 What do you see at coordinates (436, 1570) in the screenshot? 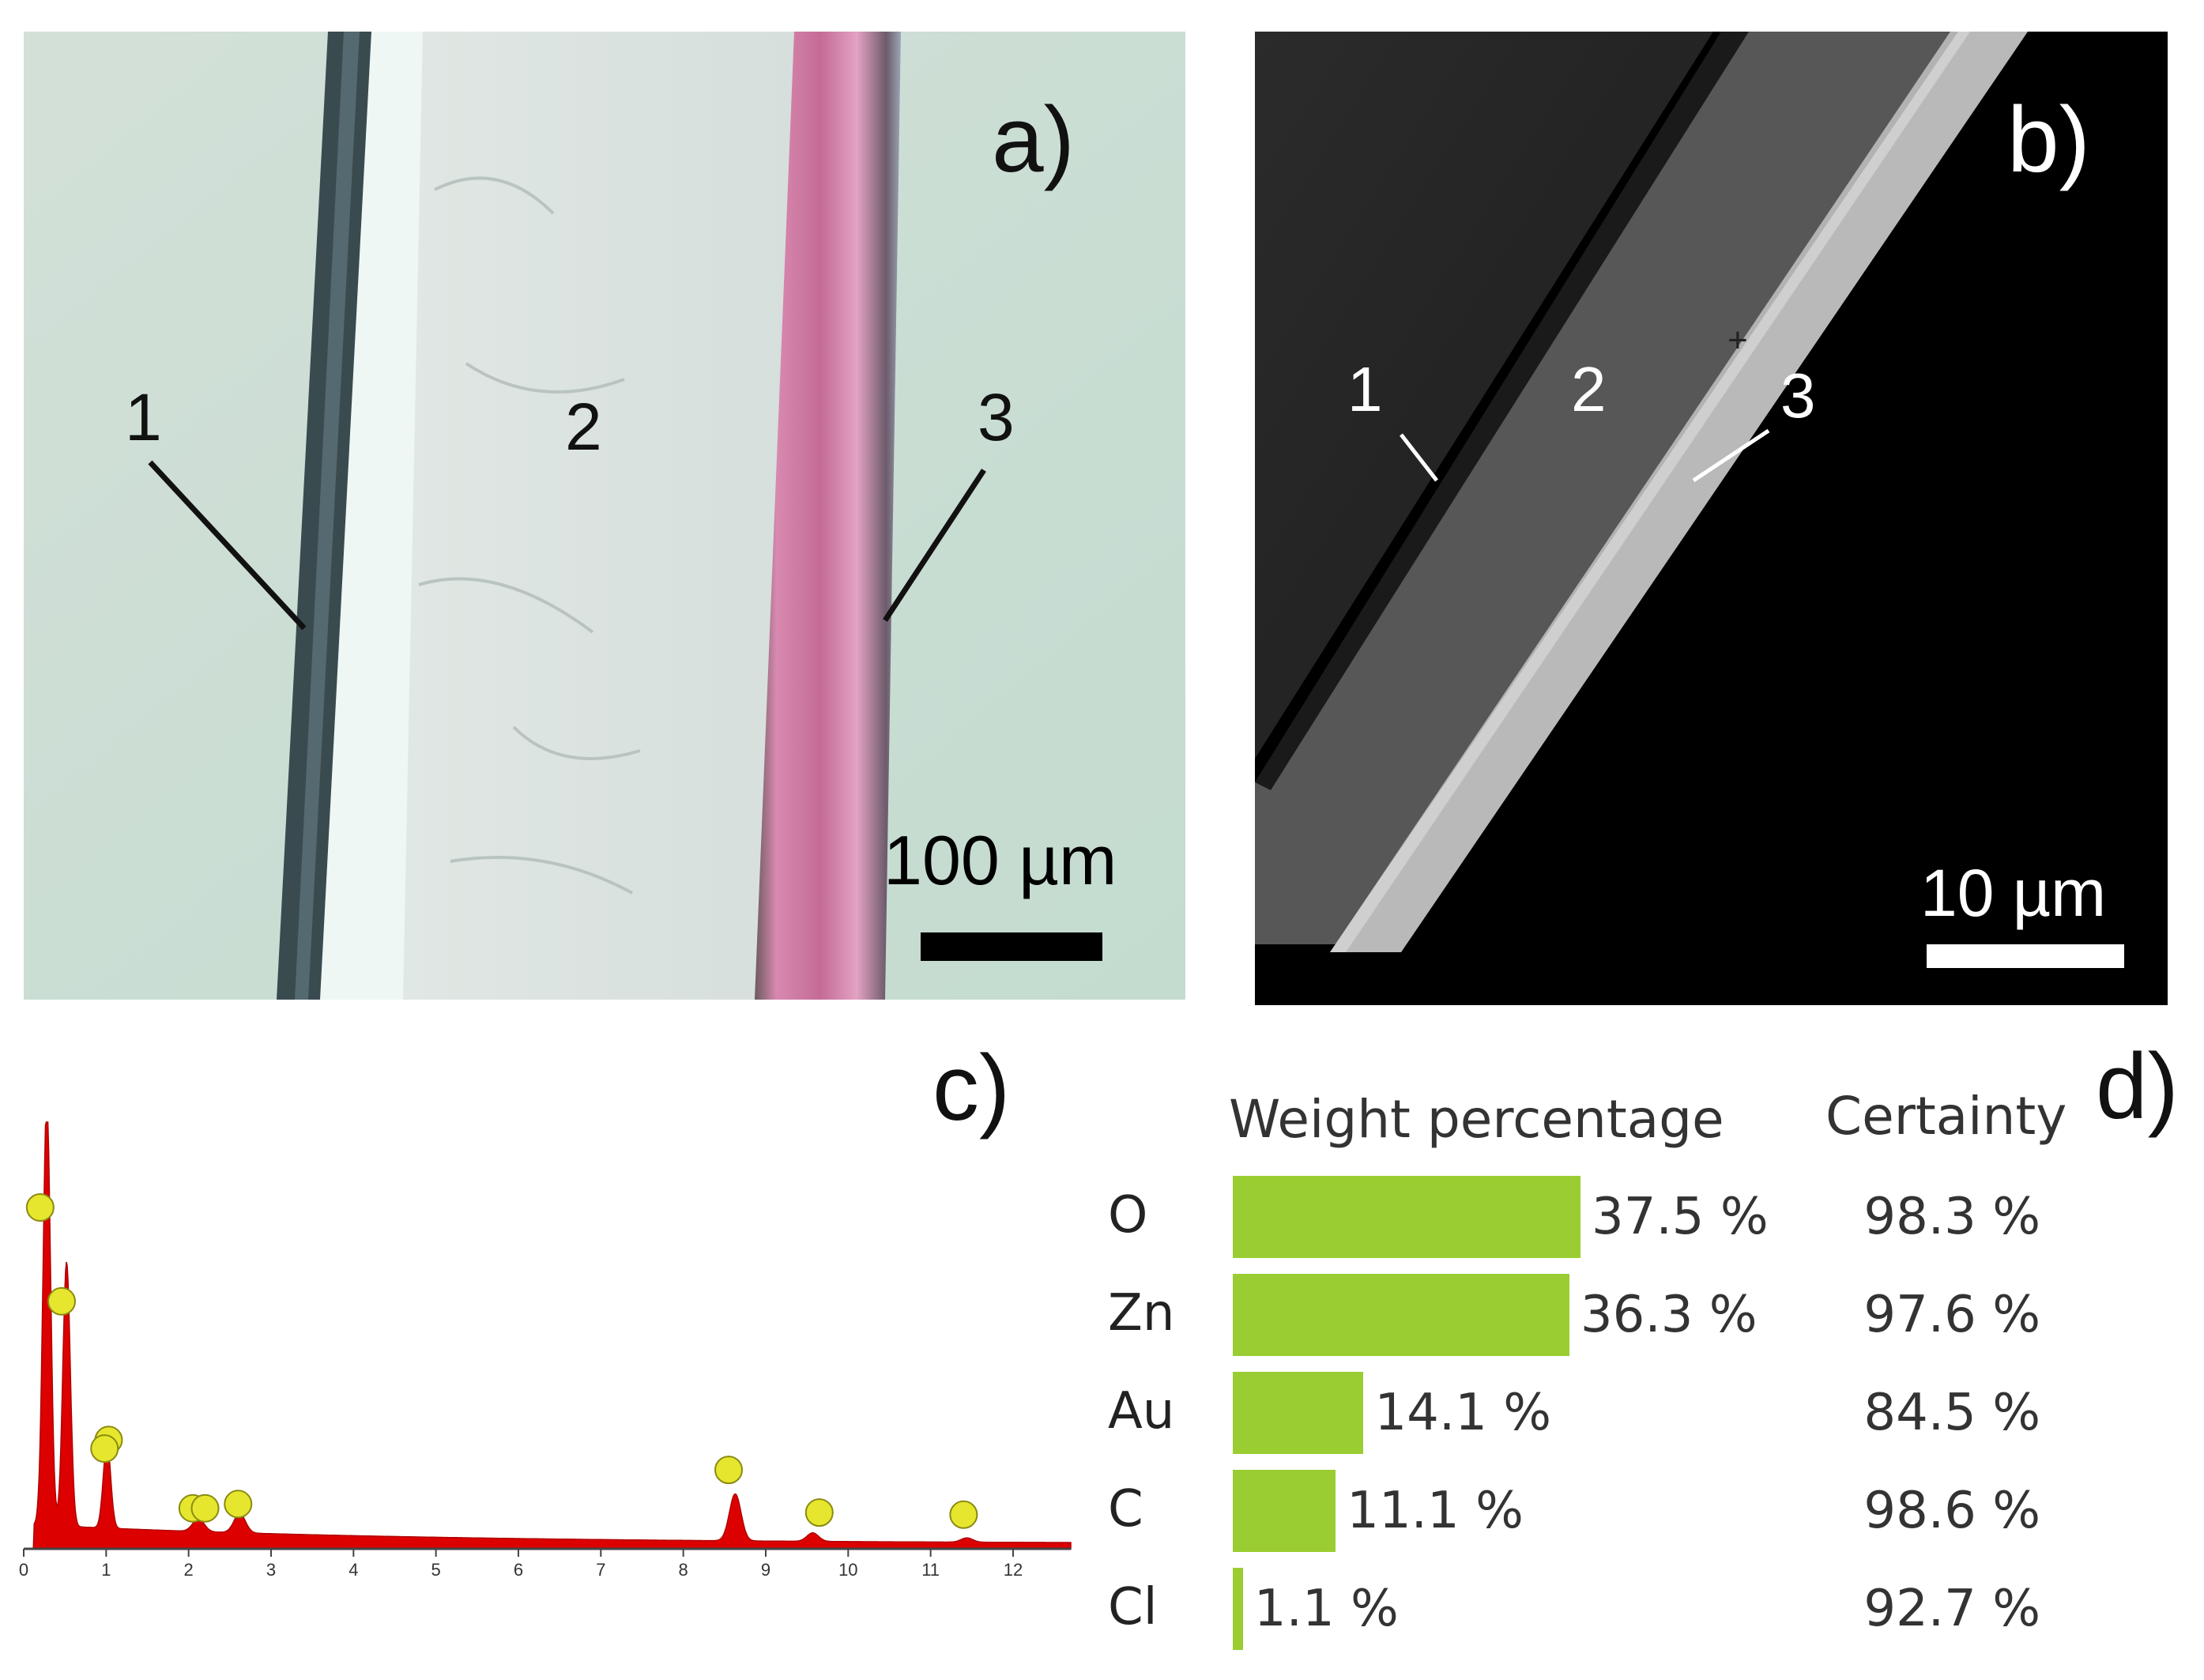
I see `x-tick-label: 5` at bounding box center [436, 1570].